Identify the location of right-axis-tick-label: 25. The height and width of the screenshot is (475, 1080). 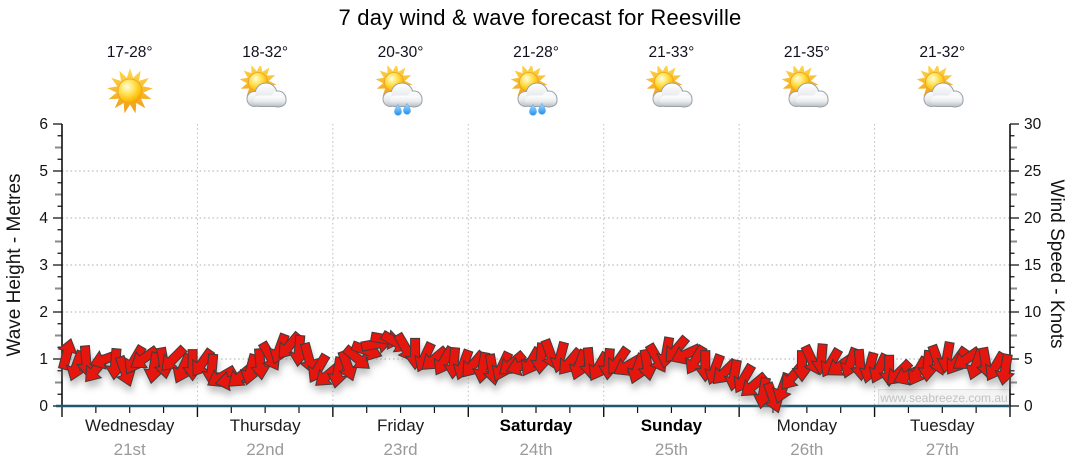
(1032, 171).